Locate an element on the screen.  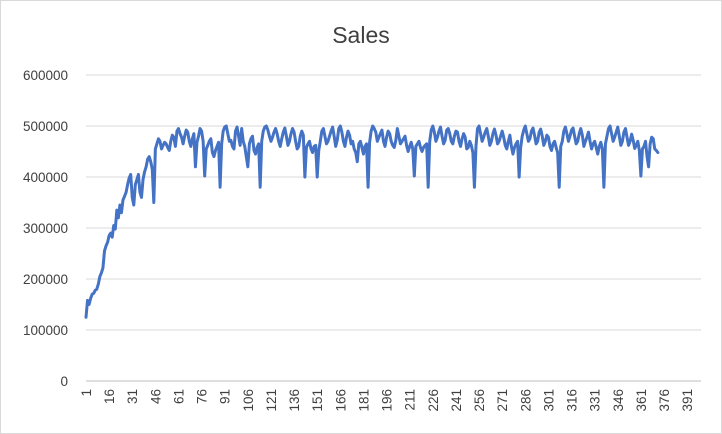
y-tick-label: 300000 is located at coordinates (45, 228).